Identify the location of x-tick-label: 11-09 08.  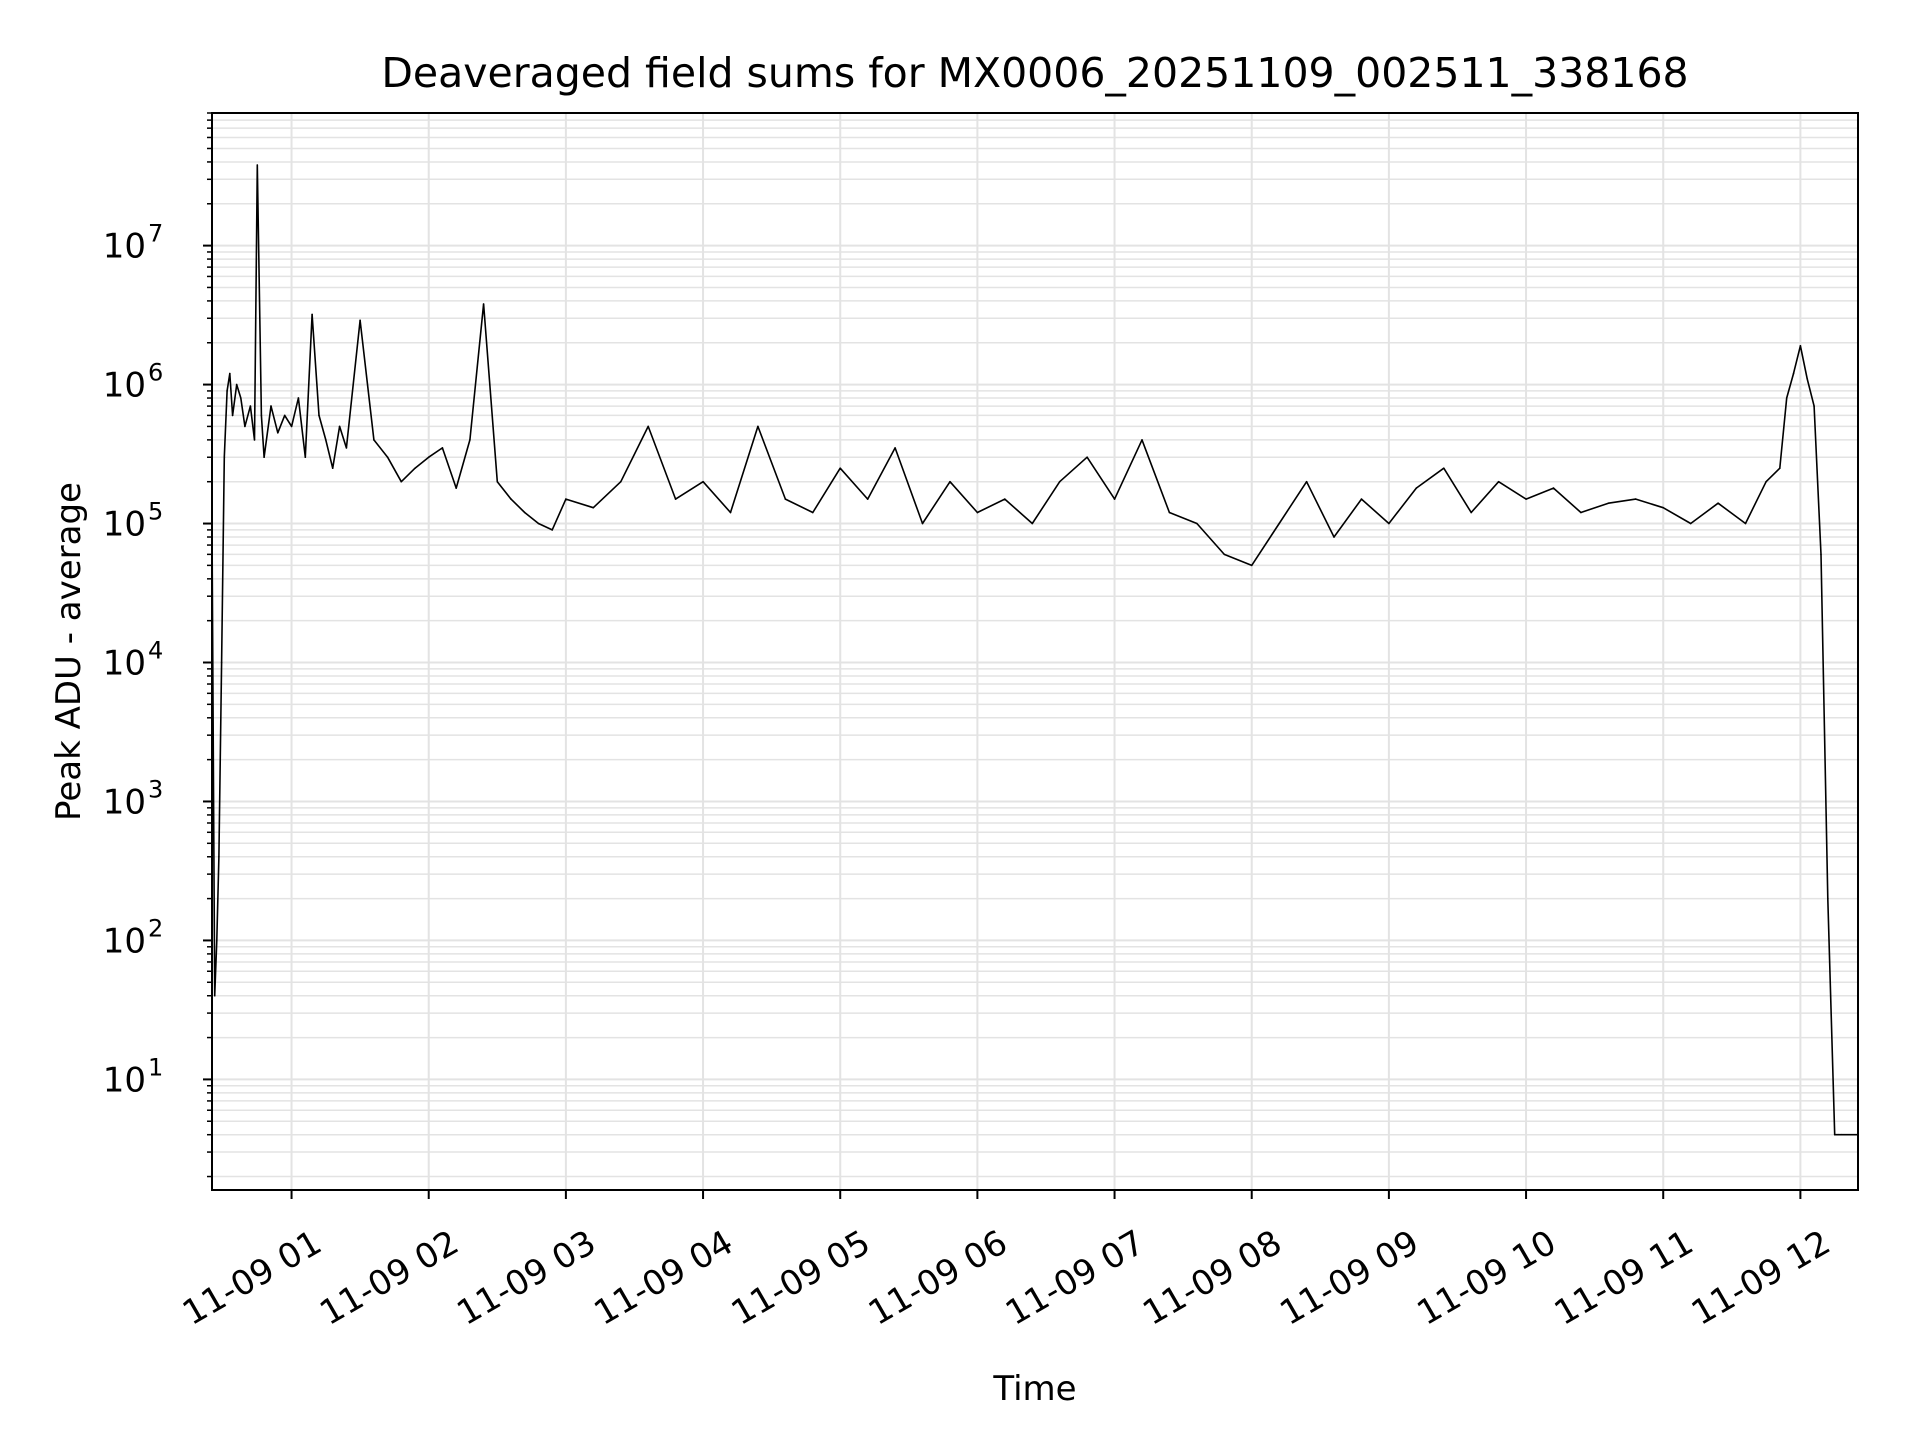
(1212, 1278).